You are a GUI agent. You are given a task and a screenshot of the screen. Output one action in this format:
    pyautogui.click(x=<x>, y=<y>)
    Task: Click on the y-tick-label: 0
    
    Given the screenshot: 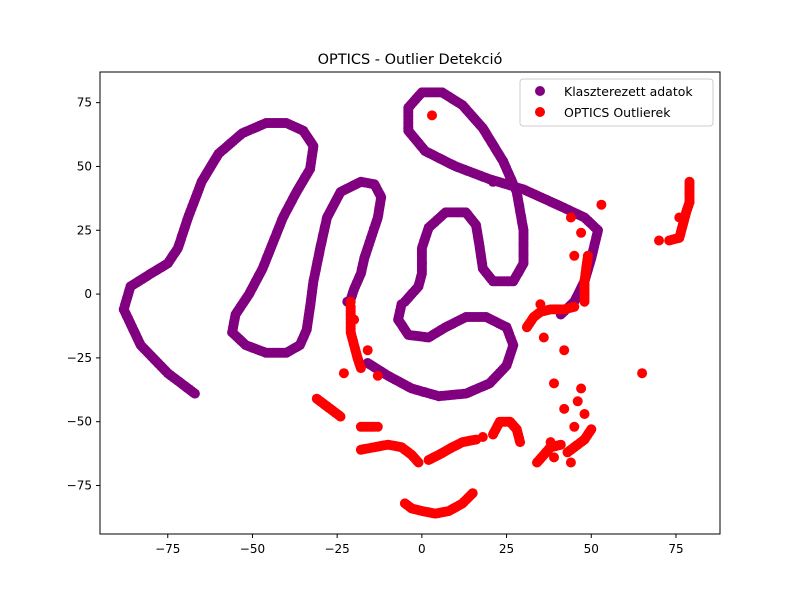 What is the action you would take?
    pyautogui.click(x=88, y=294)
    